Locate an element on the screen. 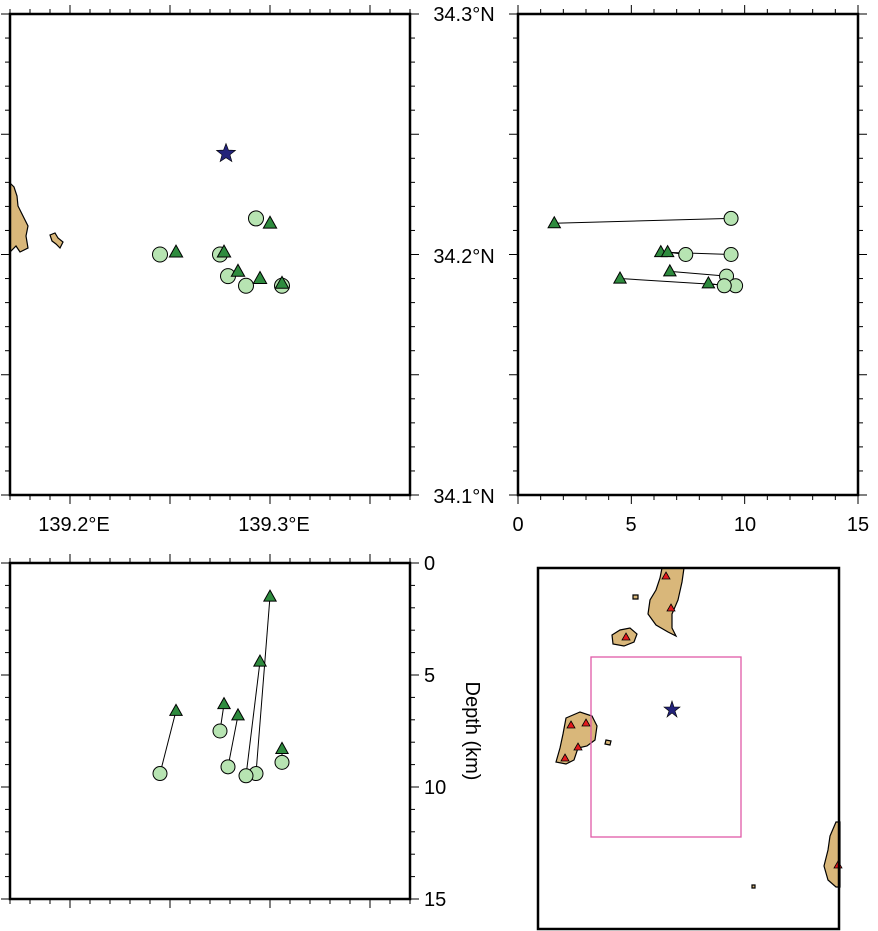  inset-stations is located at coordinates (701, 720).